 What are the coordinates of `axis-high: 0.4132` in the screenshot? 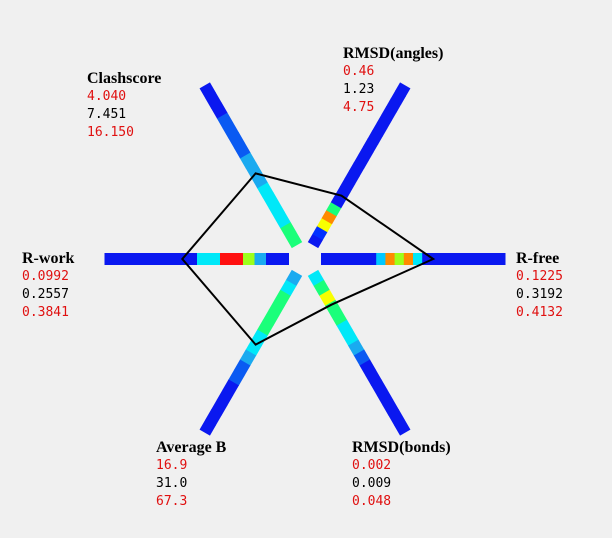 It's located at (539, 312).